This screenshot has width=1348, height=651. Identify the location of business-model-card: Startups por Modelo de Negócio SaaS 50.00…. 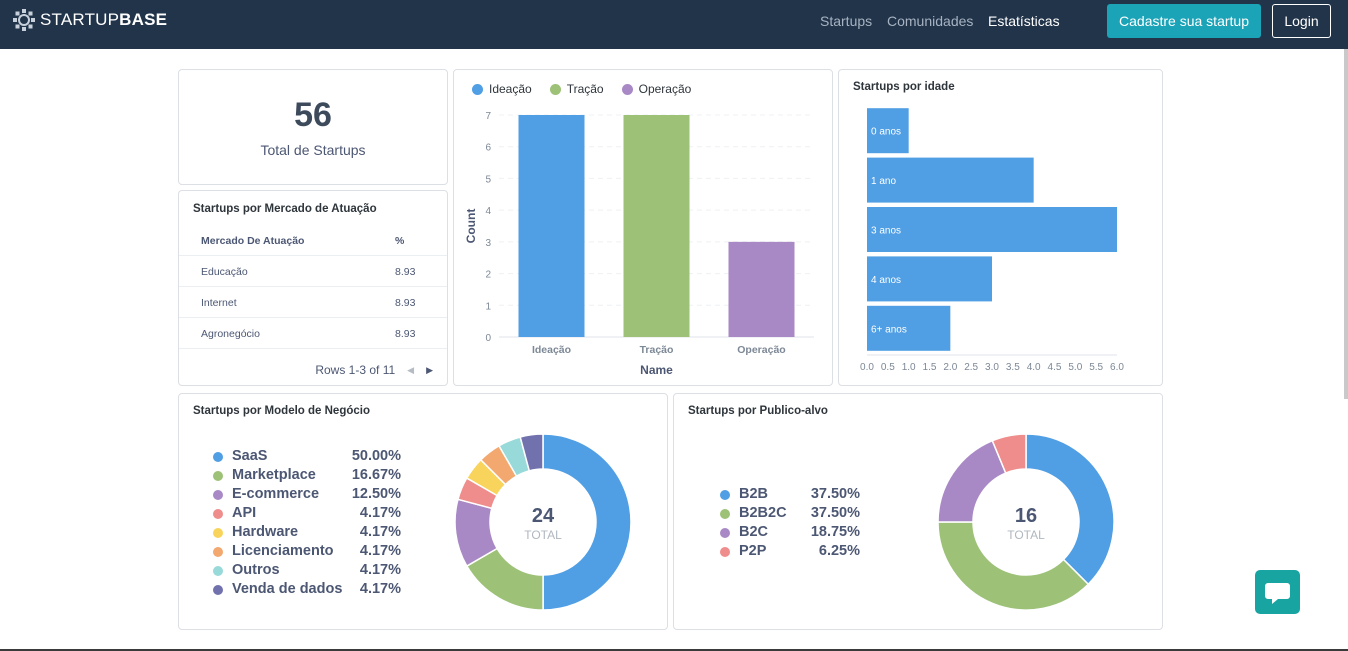
(423, 511).